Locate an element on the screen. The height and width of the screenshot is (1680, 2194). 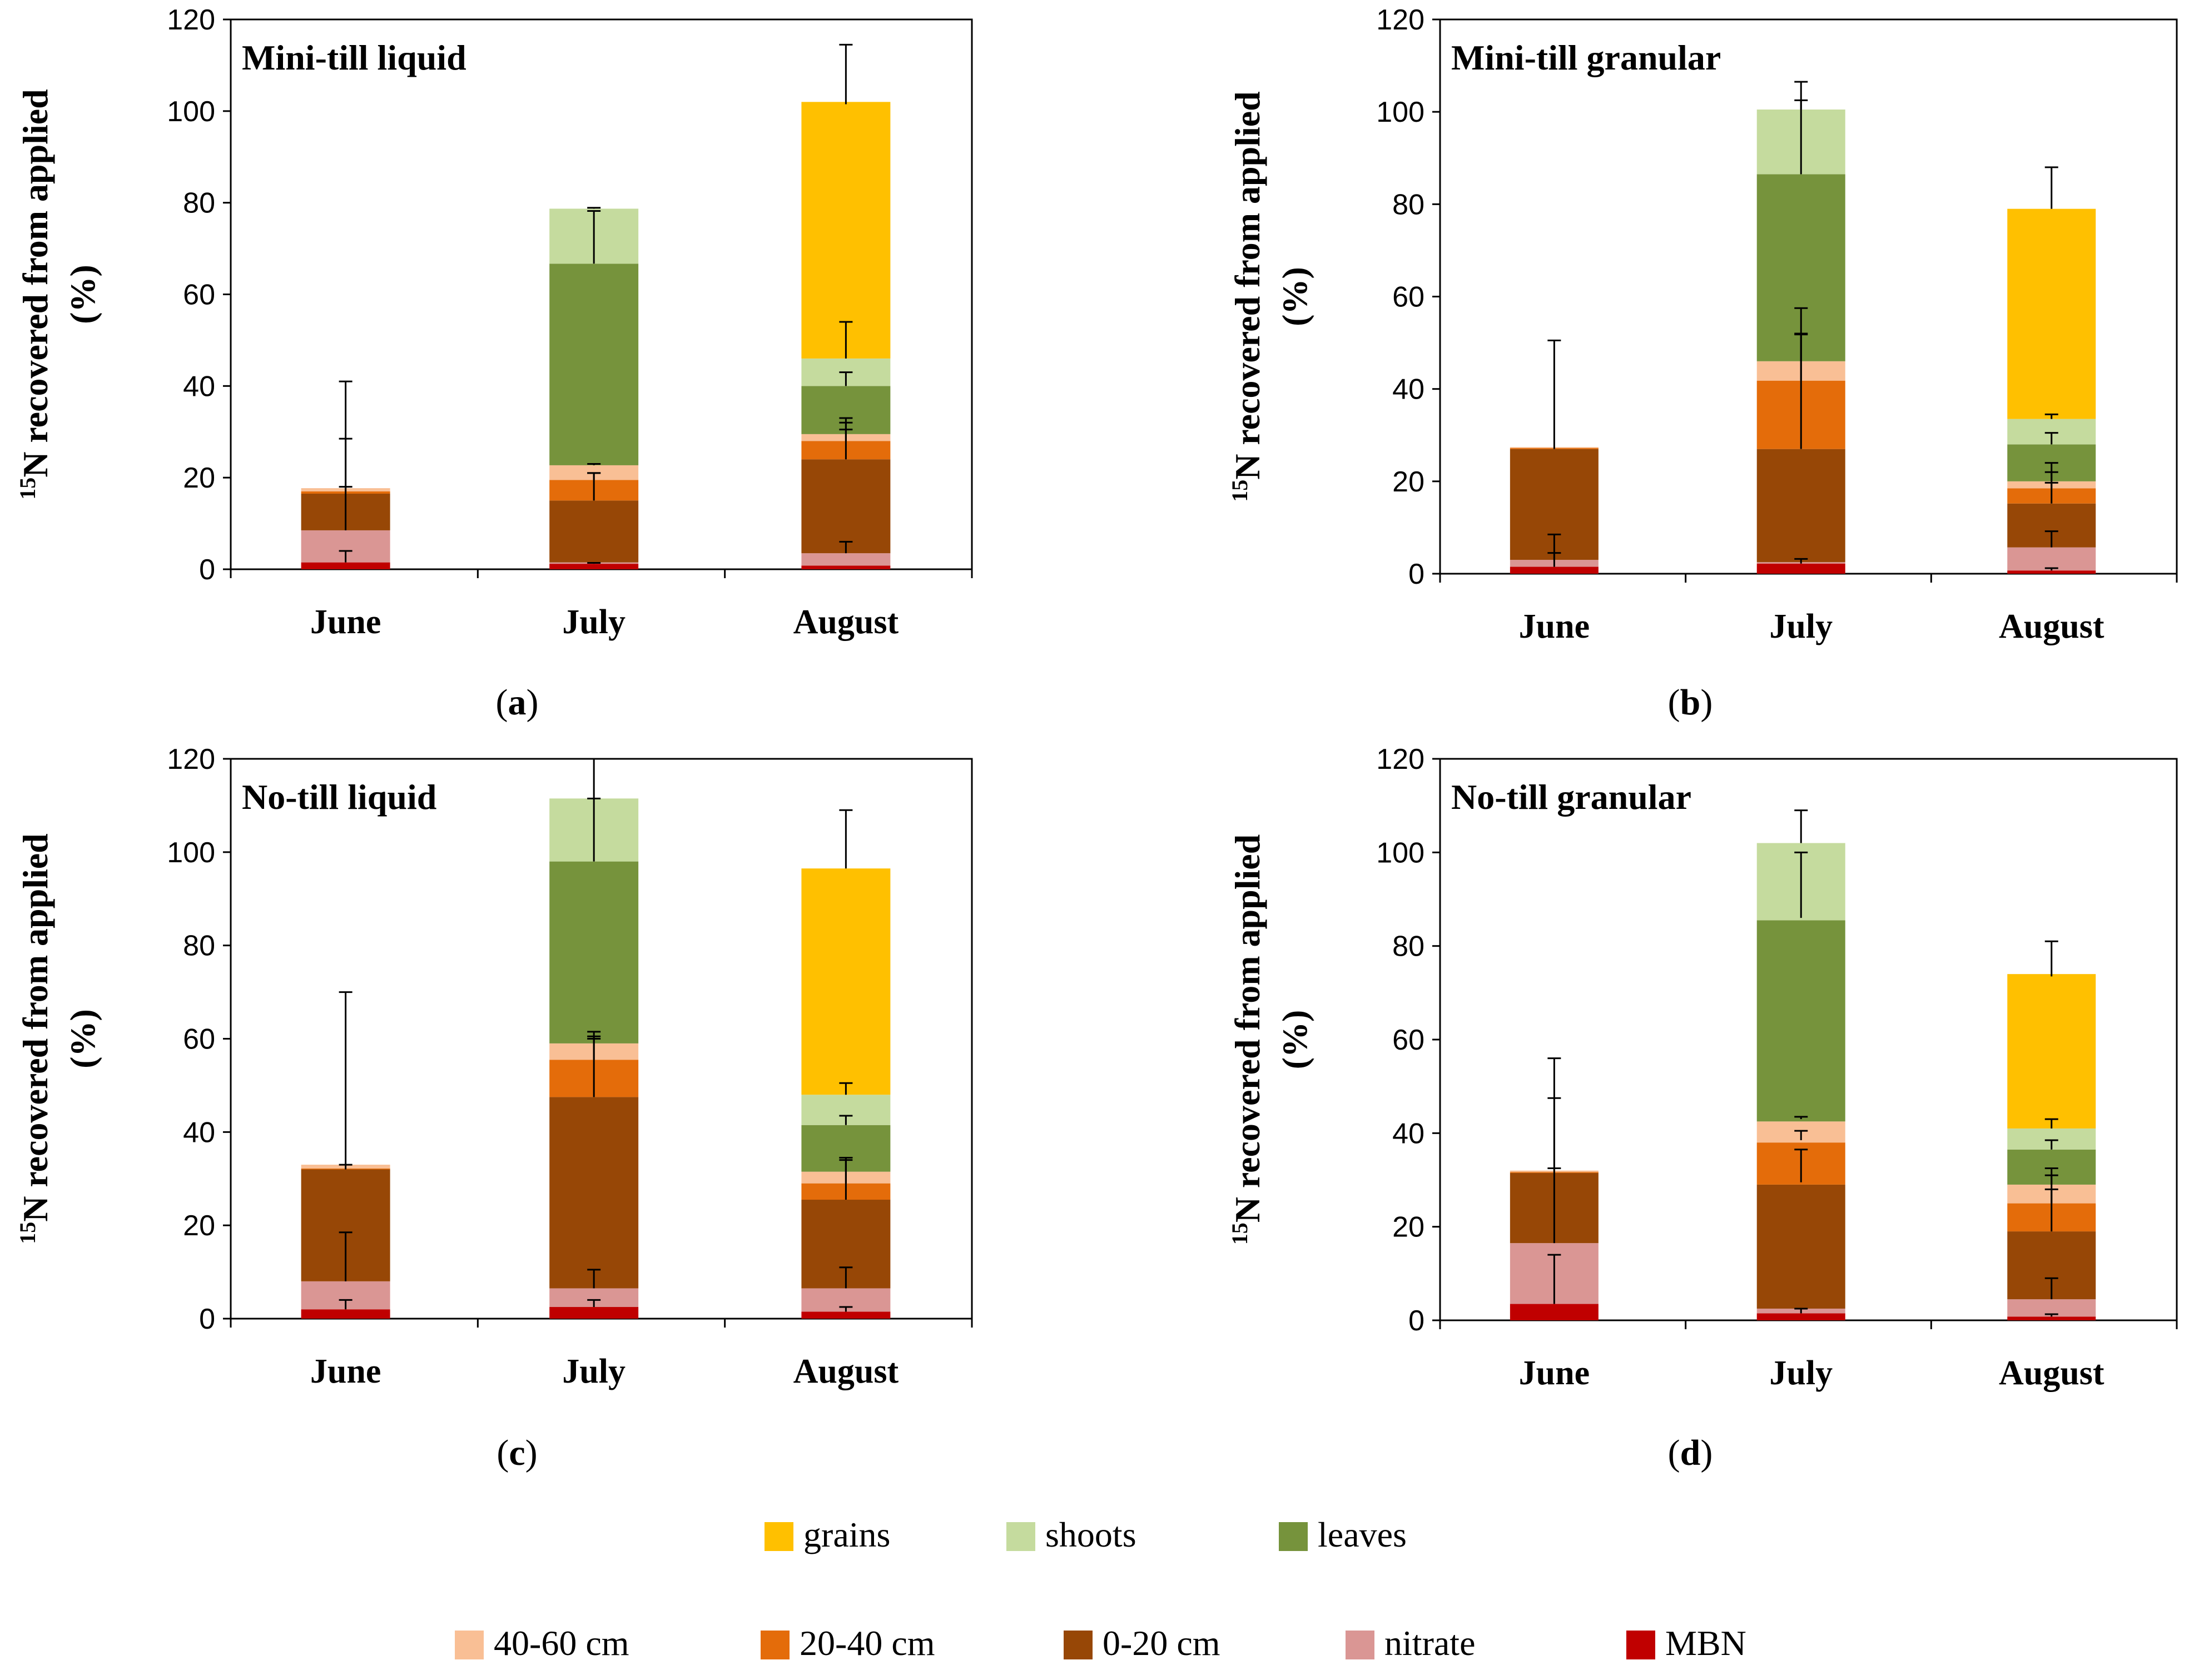
legend-label-shoots: shoots is located at coordinates (1090, 1534).